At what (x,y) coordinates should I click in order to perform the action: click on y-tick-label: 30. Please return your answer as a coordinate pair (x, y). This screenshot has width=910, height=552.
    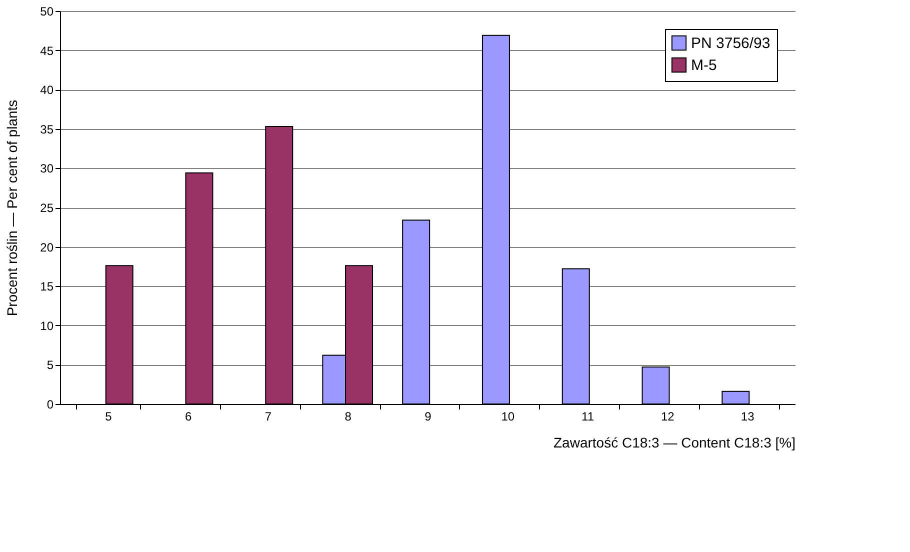
    Looking at the image, I should click on (47, 169).